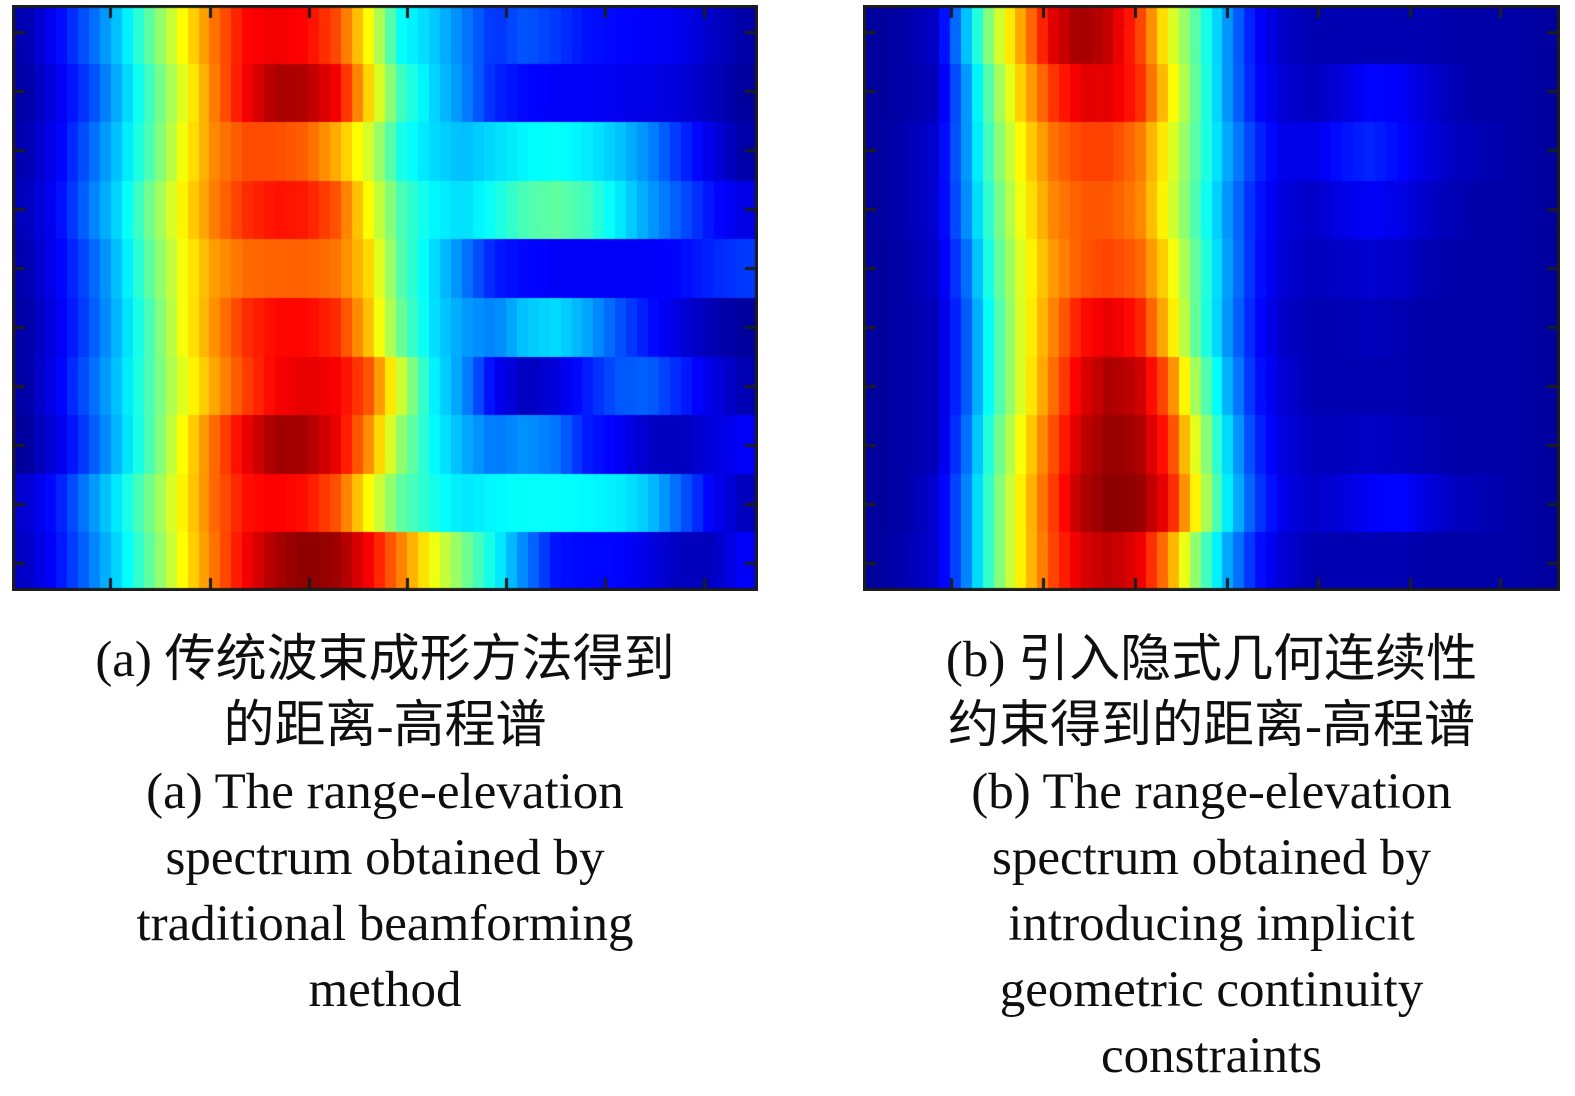 This screenshot has width=1575, height=1096. Describe the element at coordinates (1211, 1056) in the screenshot. I see `caption-b-line-en-5: constraints` at that location.